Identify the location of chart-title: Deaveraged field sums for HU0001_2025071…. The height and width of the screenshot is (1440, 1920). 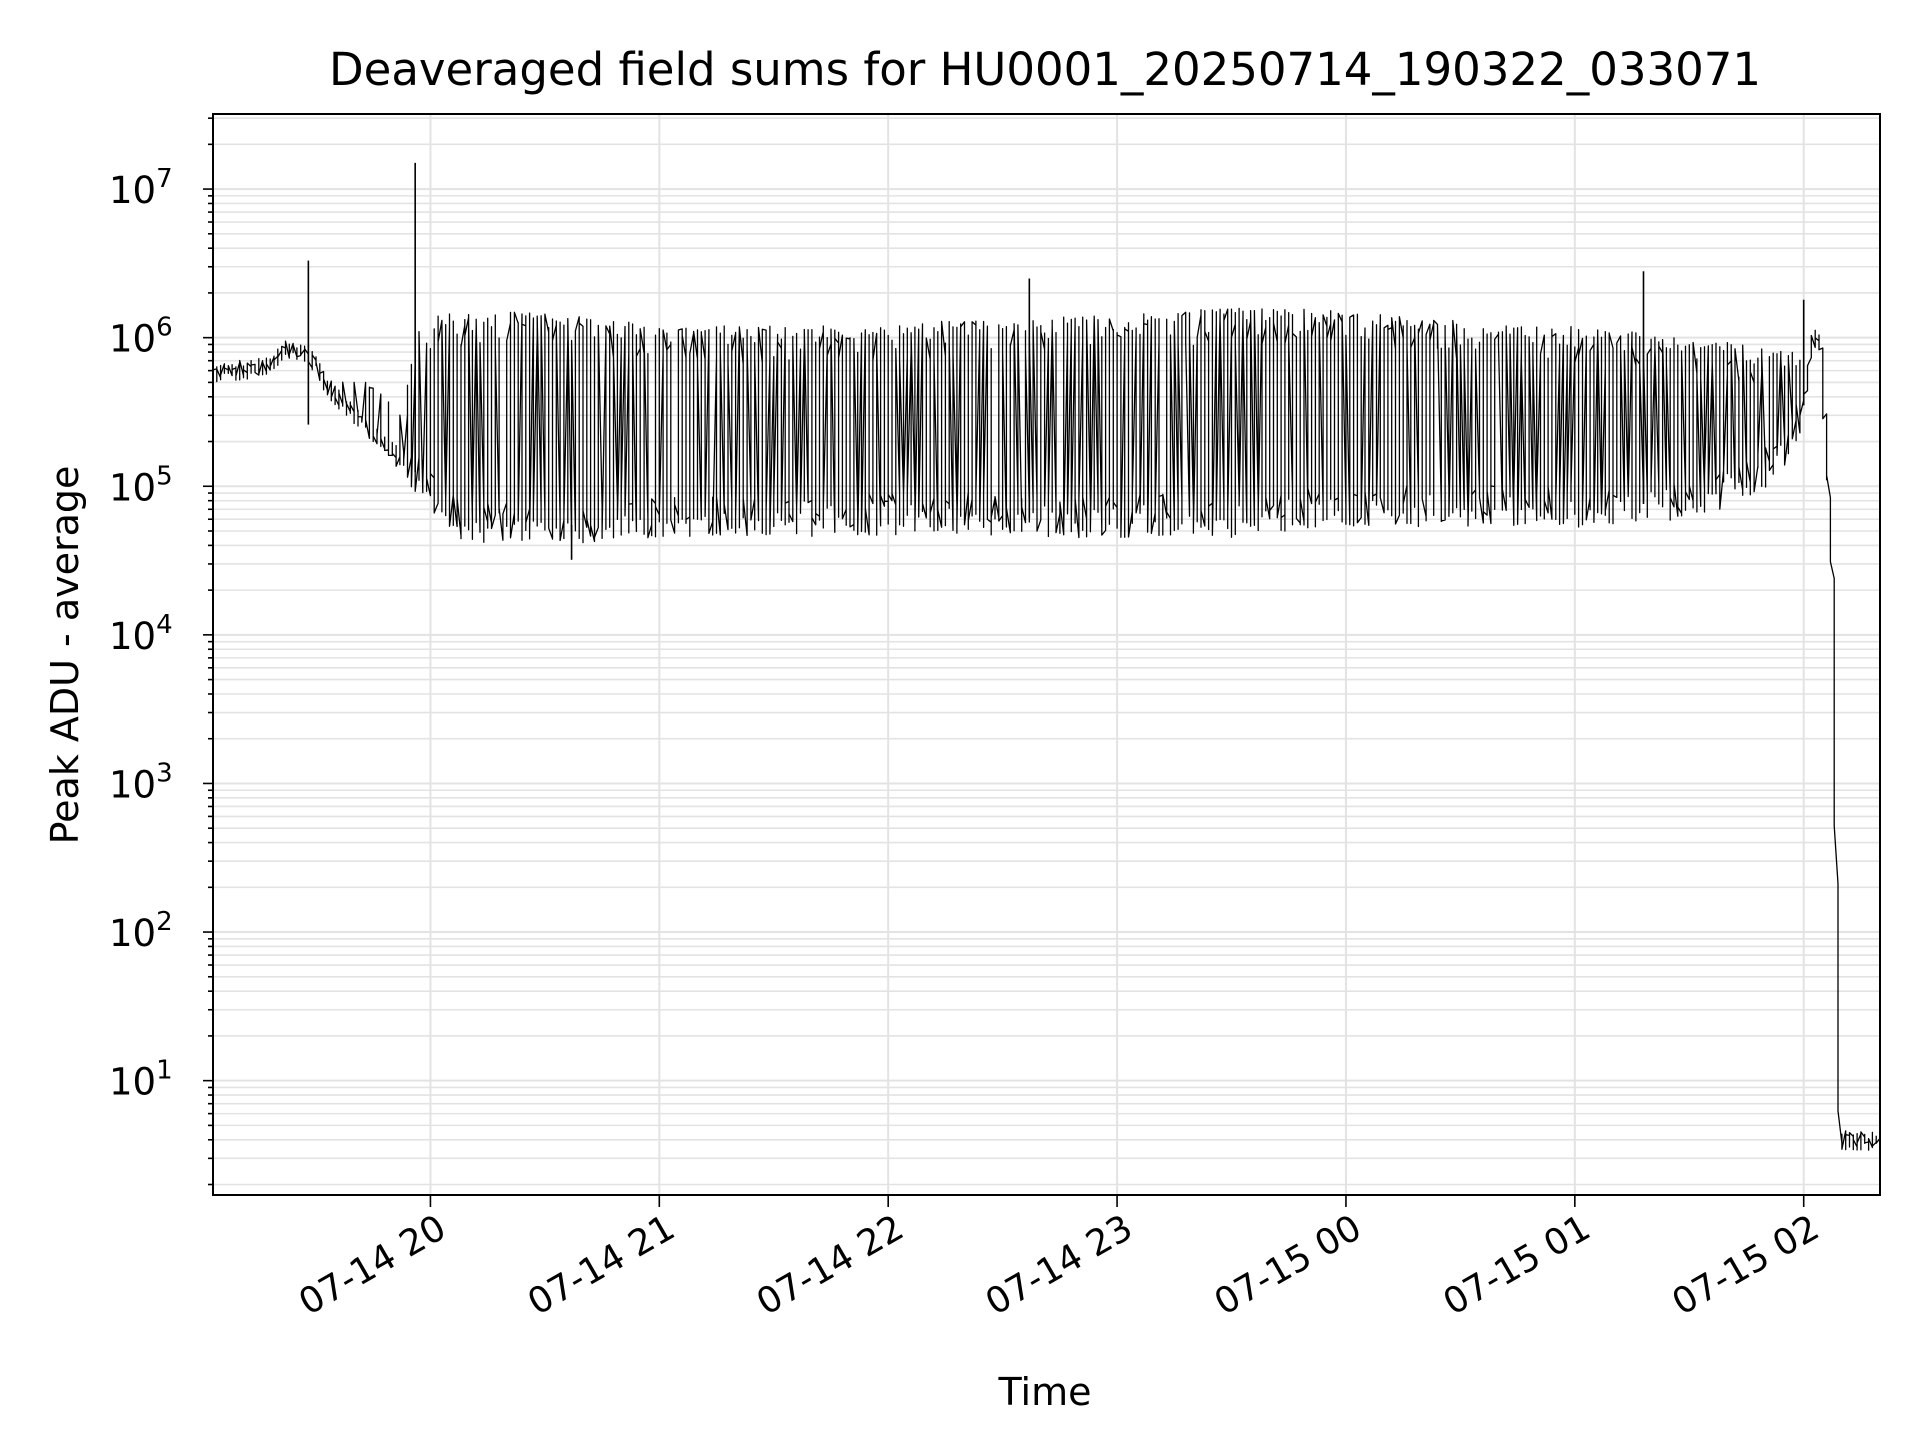
(1045, 69).